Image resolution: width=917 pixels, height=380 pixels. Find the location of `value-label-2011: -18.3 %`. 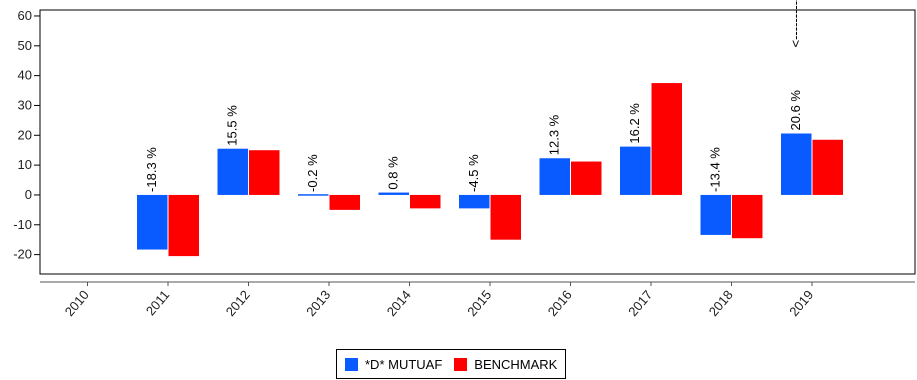

value-label-2011: -18.3 % is located at coordinates (151, 169).